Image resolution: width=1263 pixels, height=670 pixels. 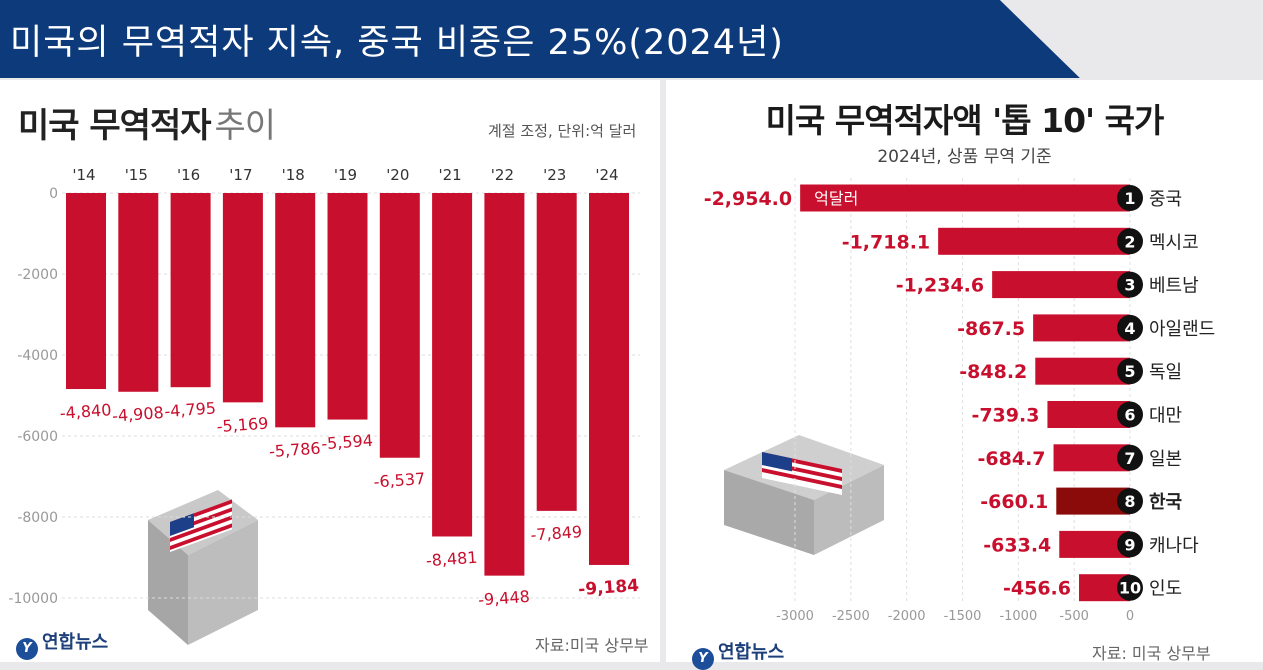 What do you see at coordinates (83, 175) in the screenshot?
I see `trend-xtick-label: '14` at bounding box center [83, 175].